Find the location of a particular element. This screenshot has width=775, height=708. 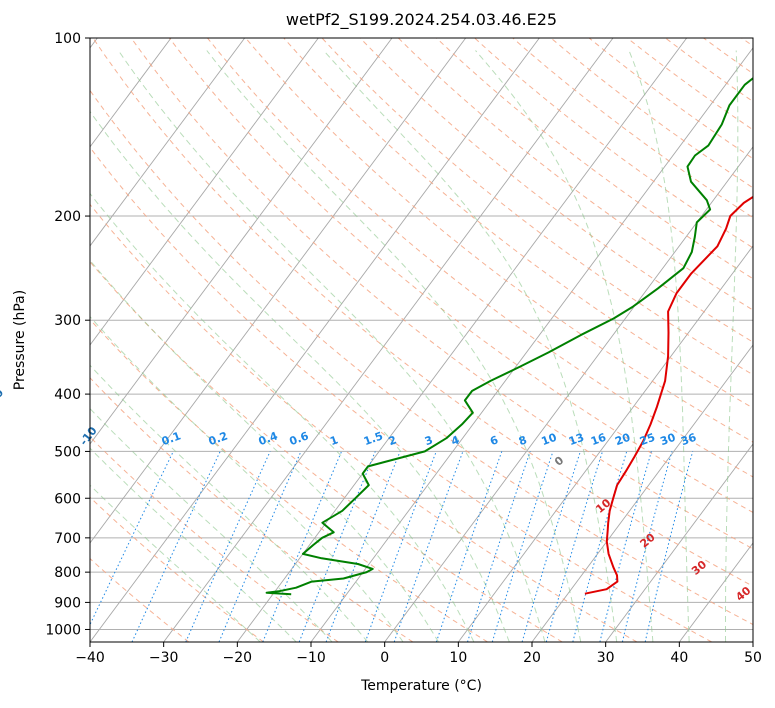

mixing-ratio-label: 4 is located at coordinates (456, 440).